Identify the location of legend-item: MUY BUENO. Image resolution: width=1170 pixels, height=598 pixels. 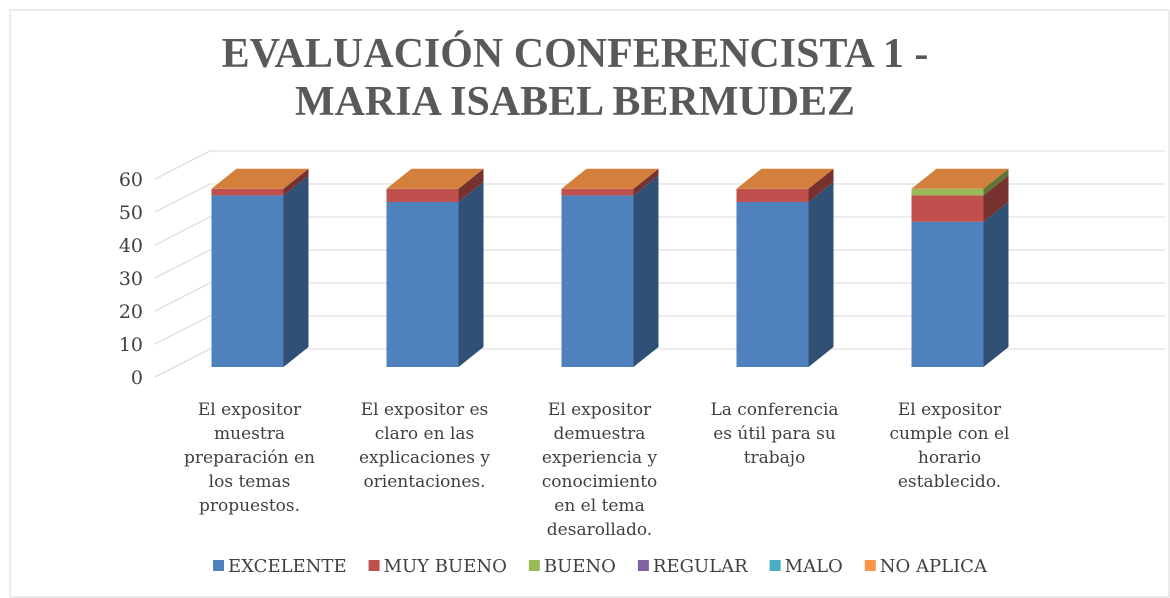
(437, 566).